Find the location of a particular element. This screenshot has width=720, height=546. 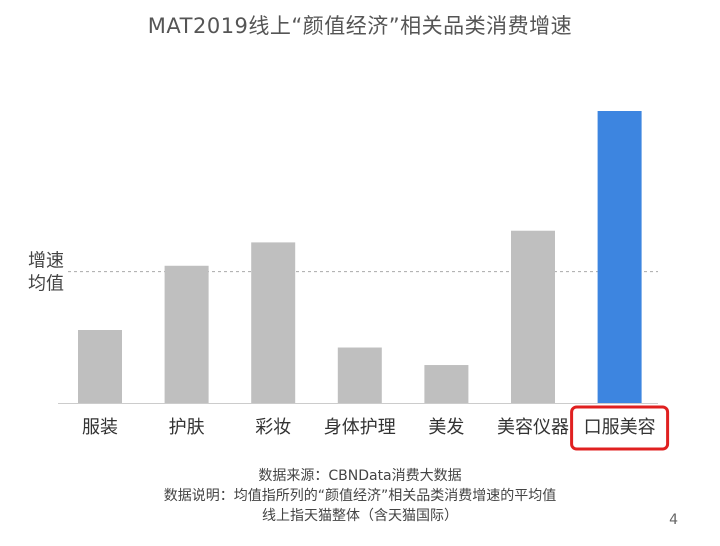

category-label: 身体护理 is located at coordinates (360, 427).